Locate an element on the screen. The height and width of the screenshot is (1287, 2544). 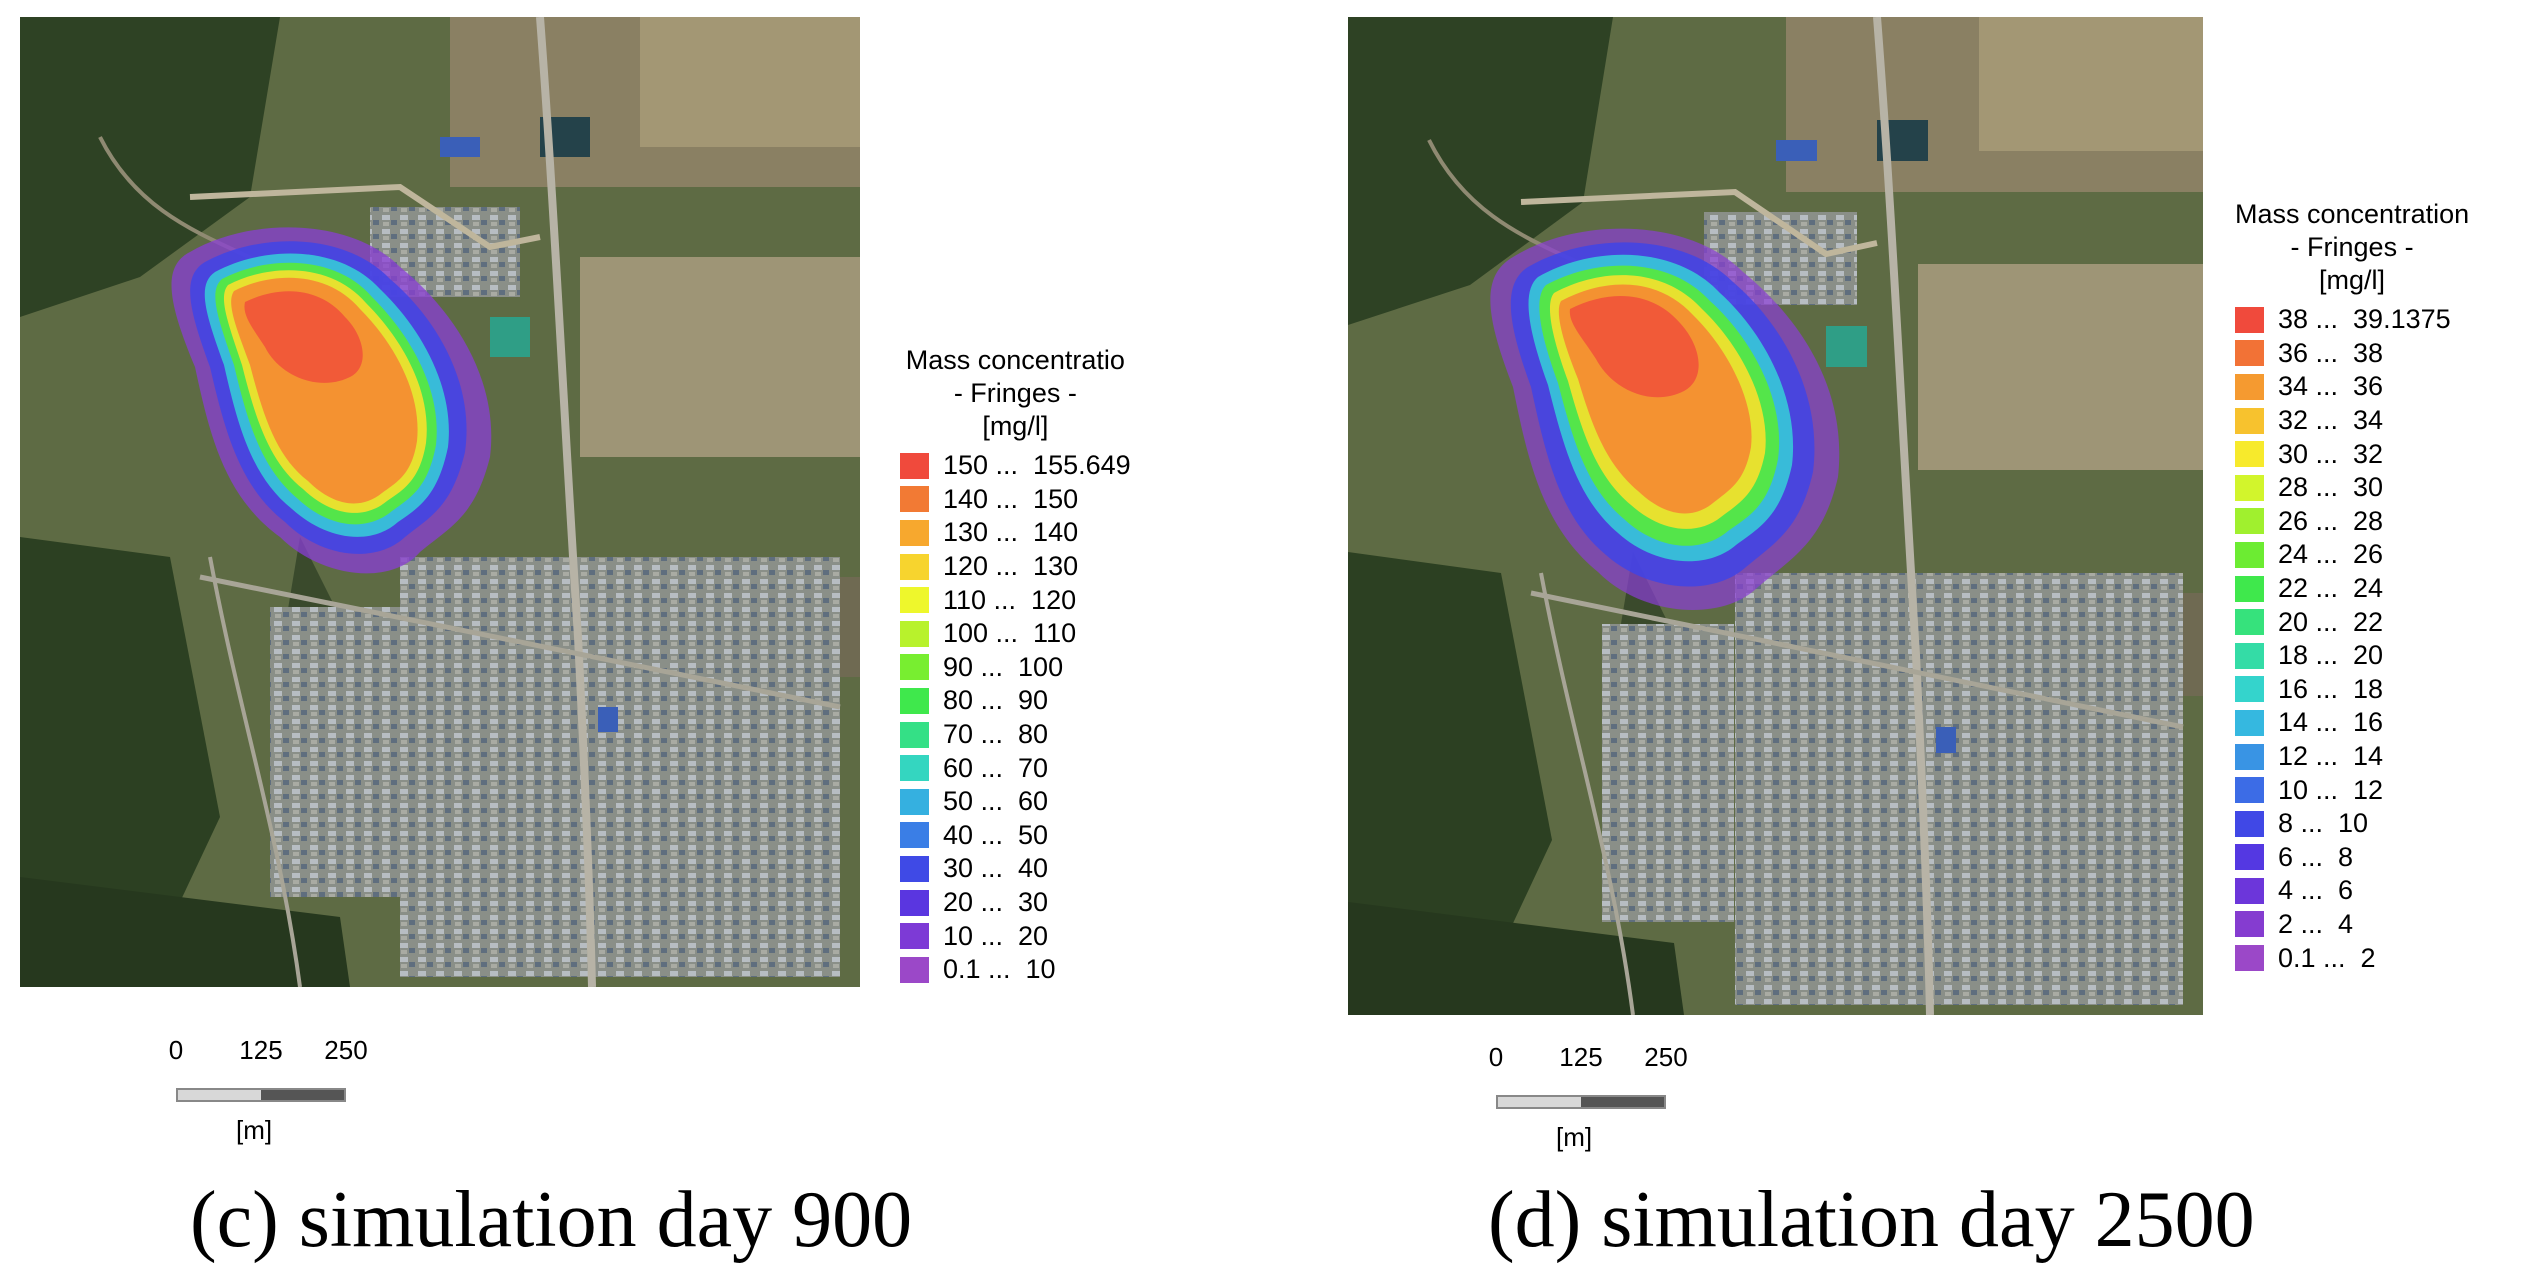
legend-item: 8 ... 10 is located at coordinates (2352, 824).